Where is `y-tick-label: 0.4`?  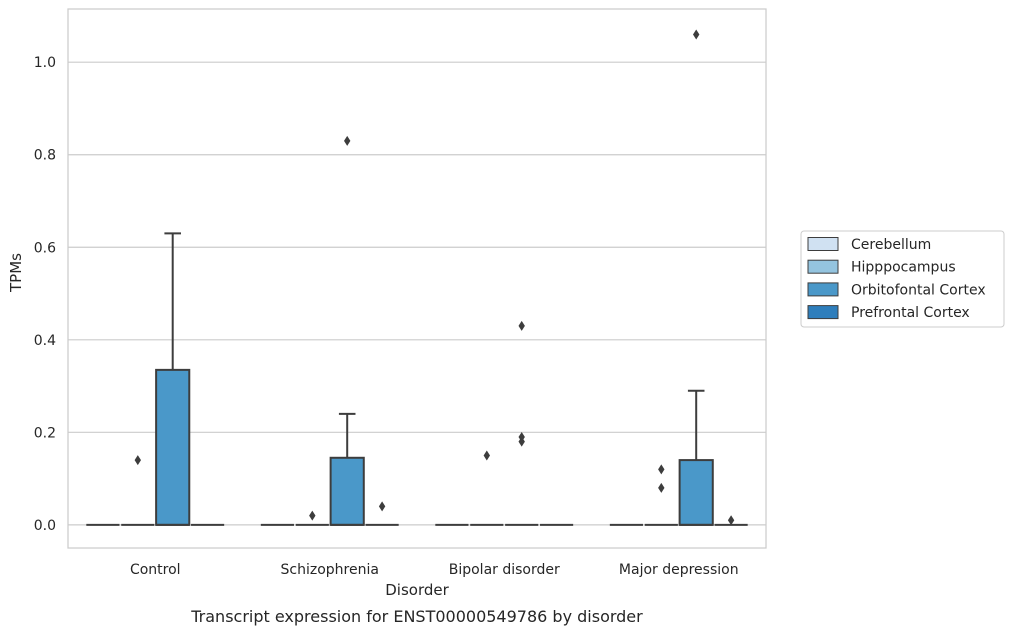
y-tick-label: 0.4 is located at coordinates (45, 341).